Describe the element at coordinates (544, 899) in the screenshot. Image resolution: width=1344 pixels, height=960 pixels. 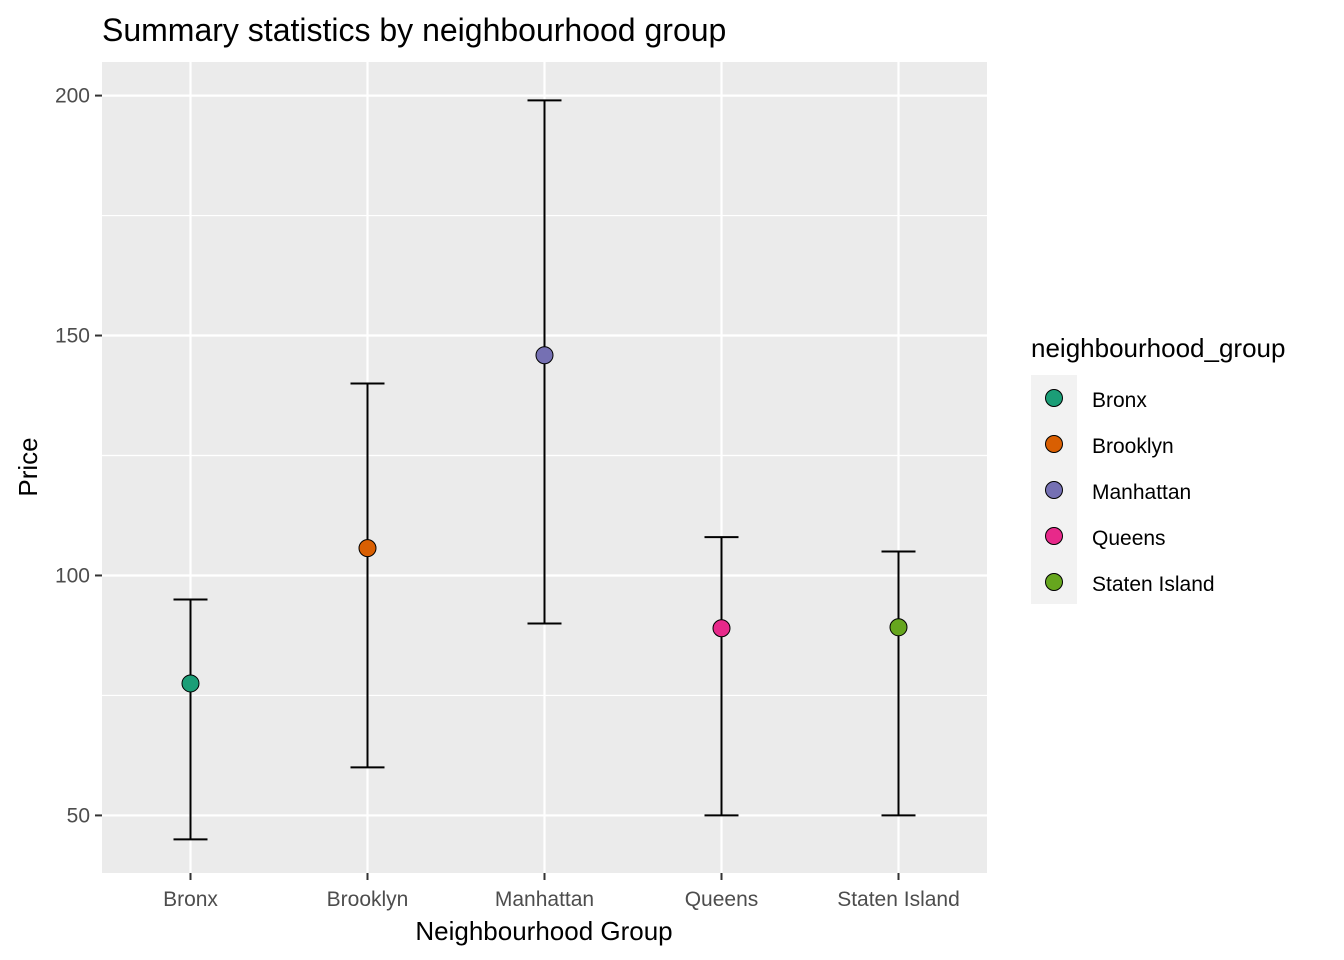
I see `x-tick-label: Manhattan` at that location.